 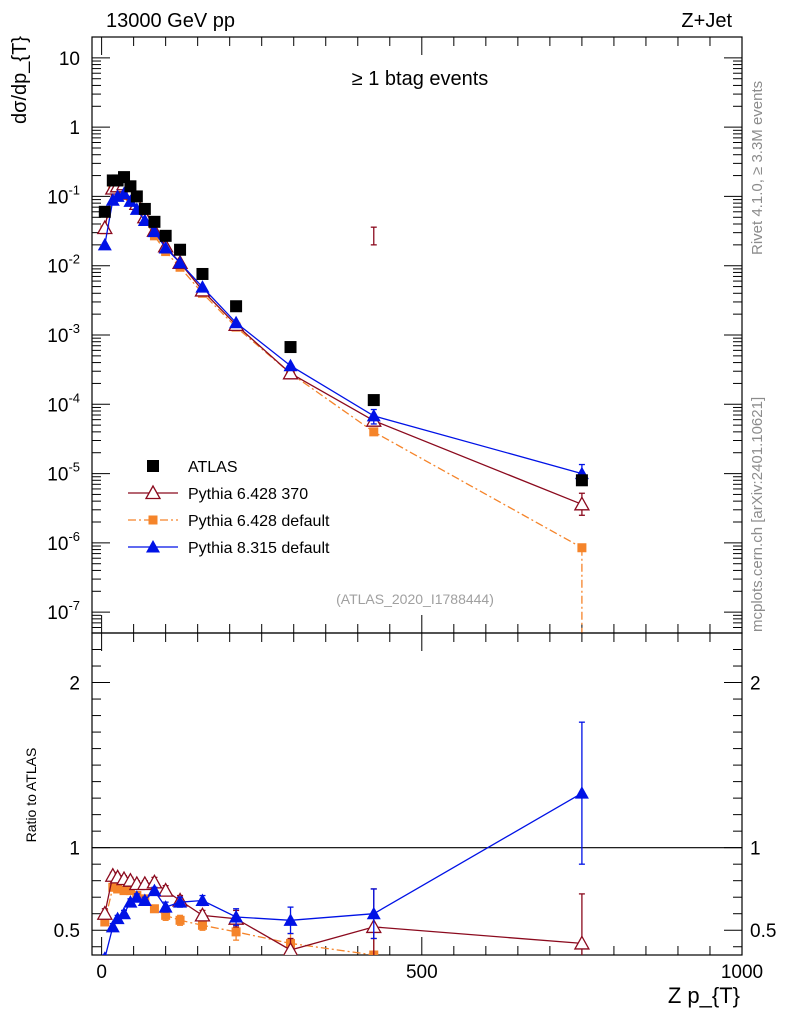 What do you see at coordinates (755, 849) in the screenshot?
I see `ratio-y-tick-label-right: 1` at bounding box center [755, 849].